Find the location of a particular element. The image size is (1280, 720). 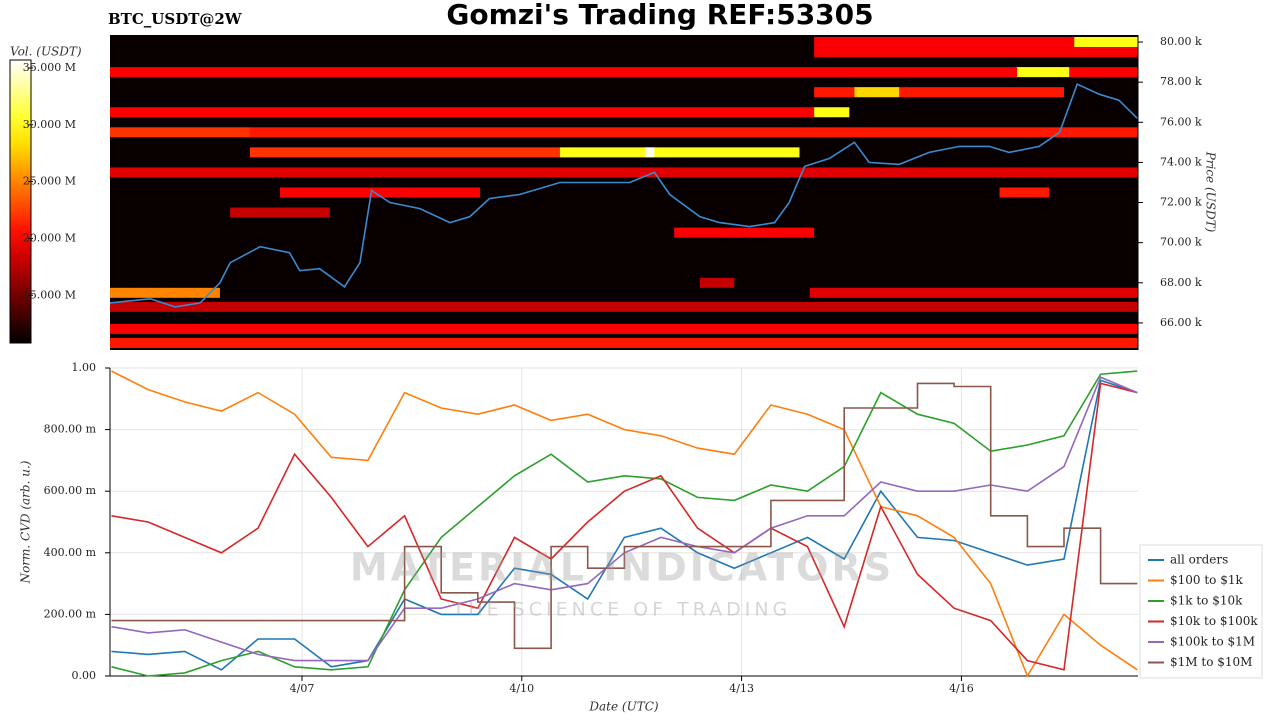

x-tick-label: 4/13 is located at coordinates (741, 688).